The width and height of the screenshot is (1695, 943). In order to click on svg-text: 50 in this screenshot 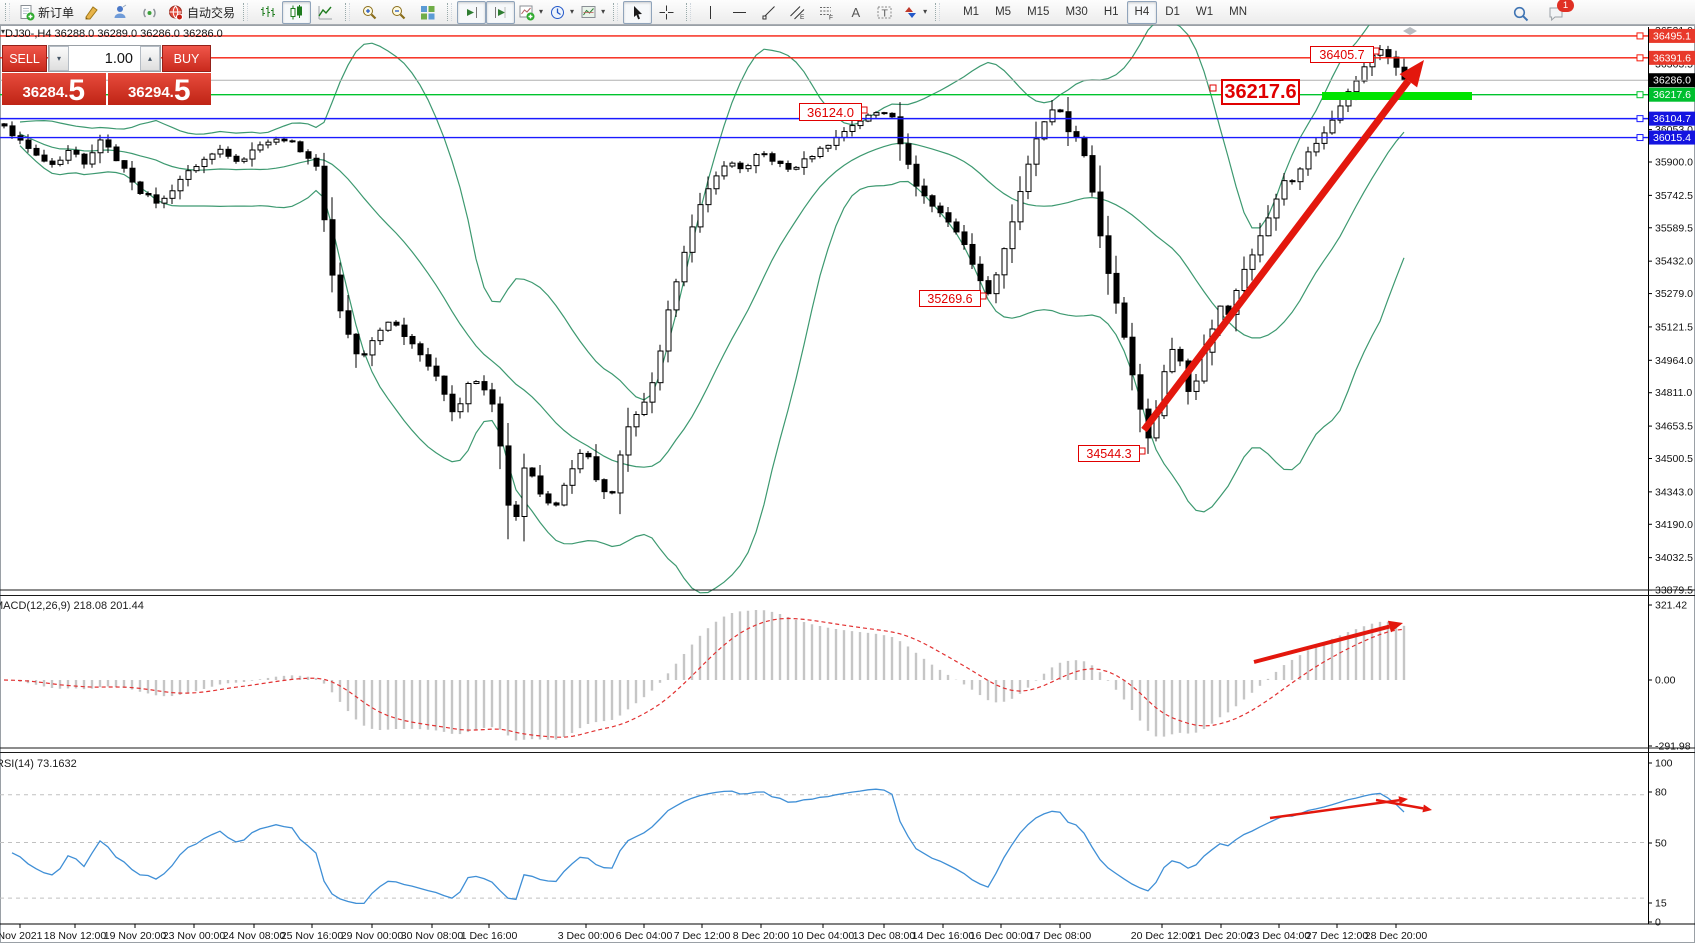, I will do `click(1661, 844)`.